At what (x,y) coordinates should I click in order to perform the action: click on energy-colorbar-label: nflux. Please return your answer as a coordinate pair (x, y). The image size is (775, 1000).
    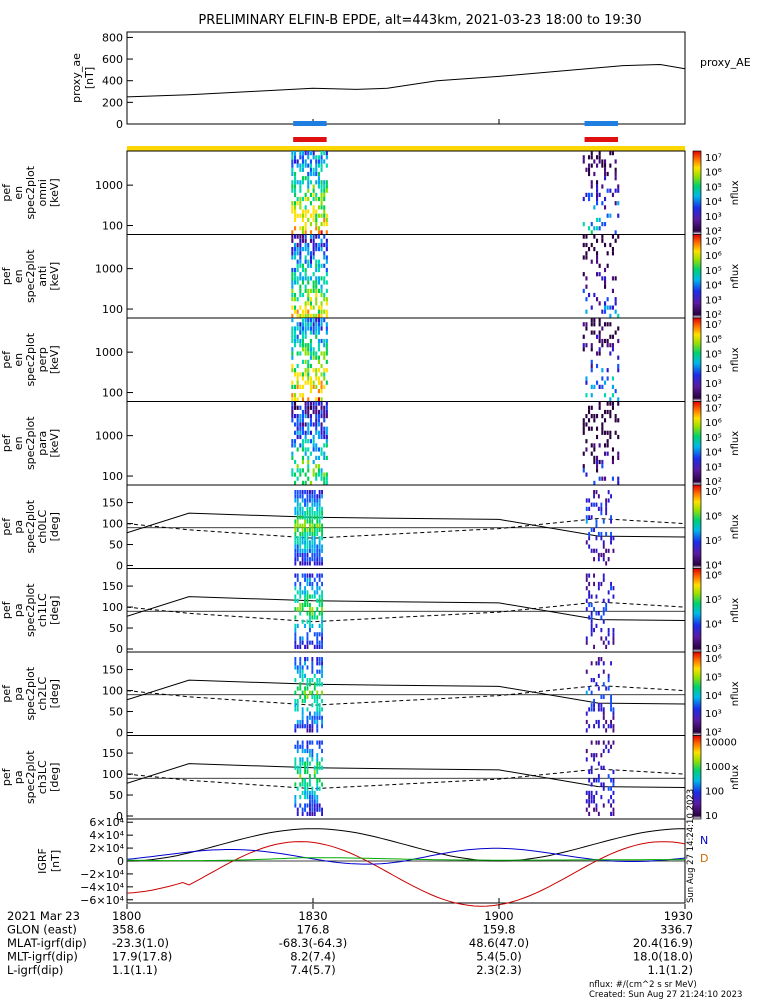
    Looking at the image, I should click on (735, 192).